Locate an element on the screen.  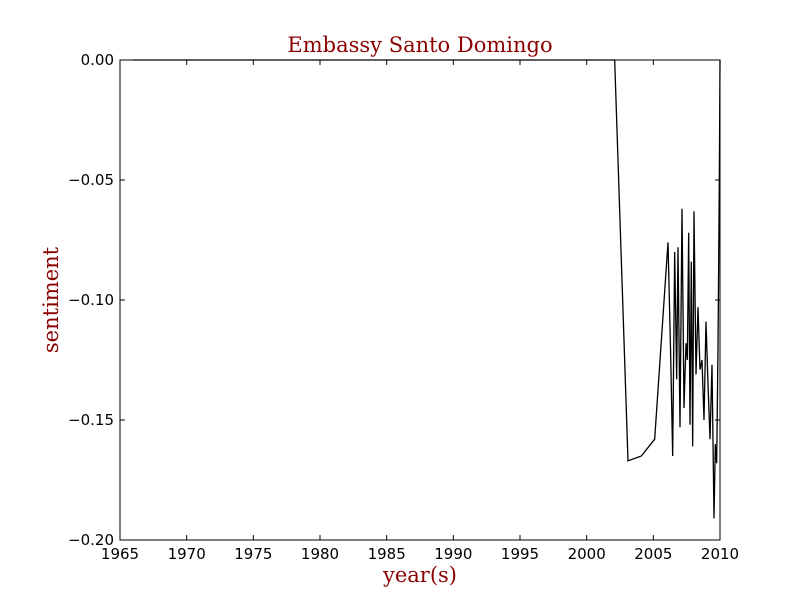
y-axis-label: sentiment is located at coordinates (51, 299).